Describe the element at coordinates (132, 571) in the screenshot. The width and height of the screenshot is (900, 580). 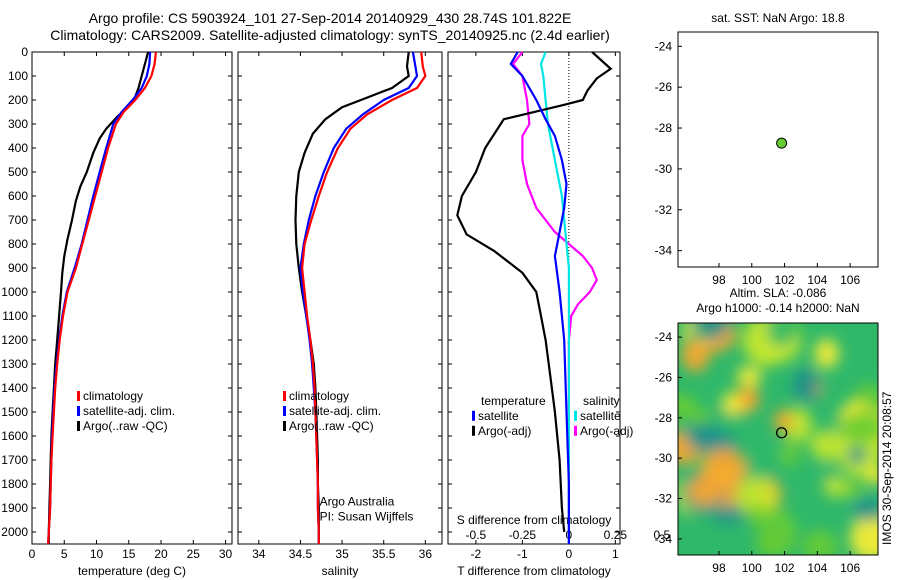
I see `x-axis-label: temperature (deg C)` at that location.